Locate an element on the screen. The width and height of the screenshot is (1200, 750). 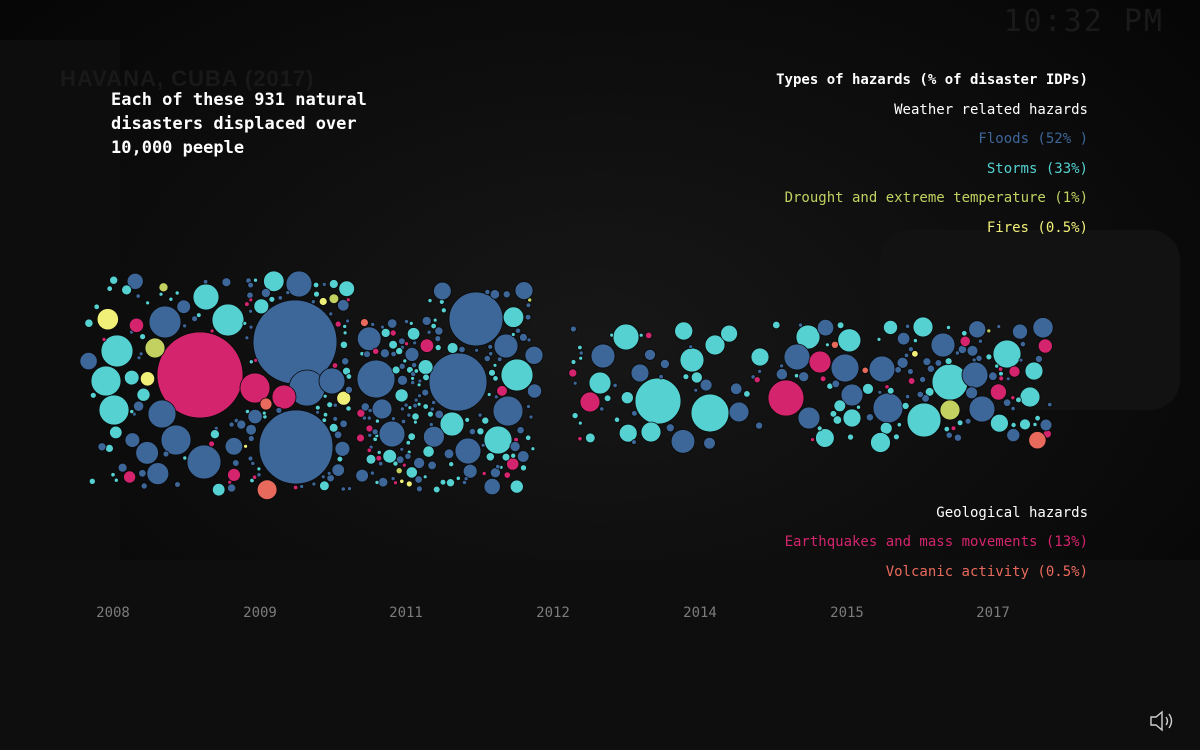
disaster-bubble-volcanic is located at coordinates (267, 490).